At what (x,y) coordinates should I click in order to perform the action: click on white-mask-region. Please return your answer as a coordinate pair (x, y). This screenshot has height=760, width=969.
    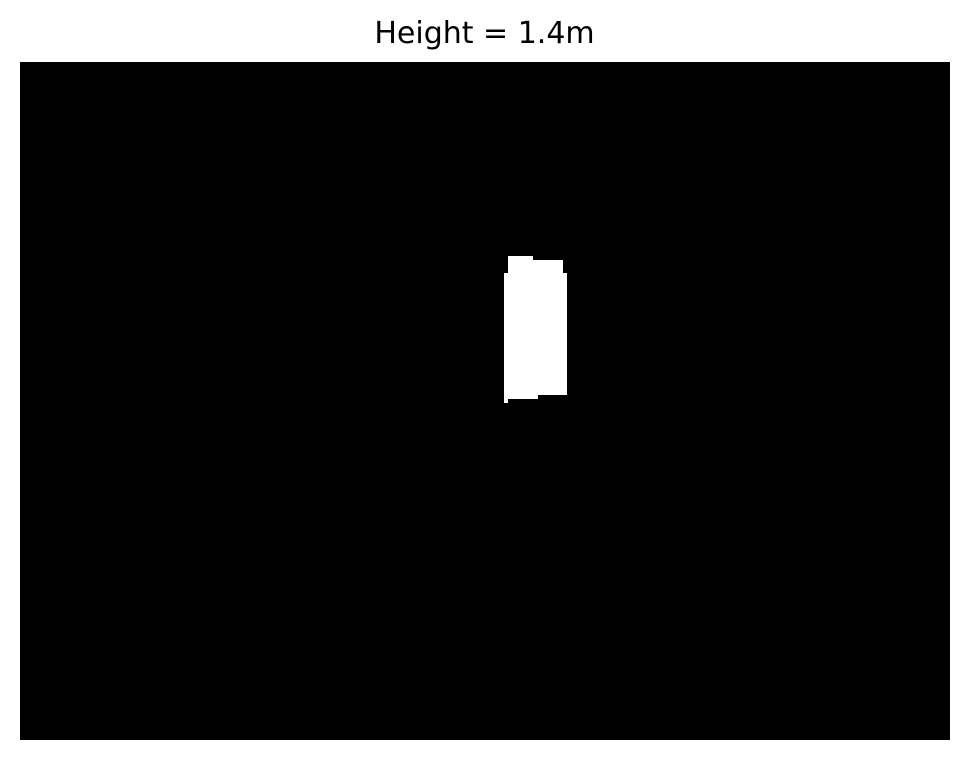
    Looking at the image, I should click on (535, 329).